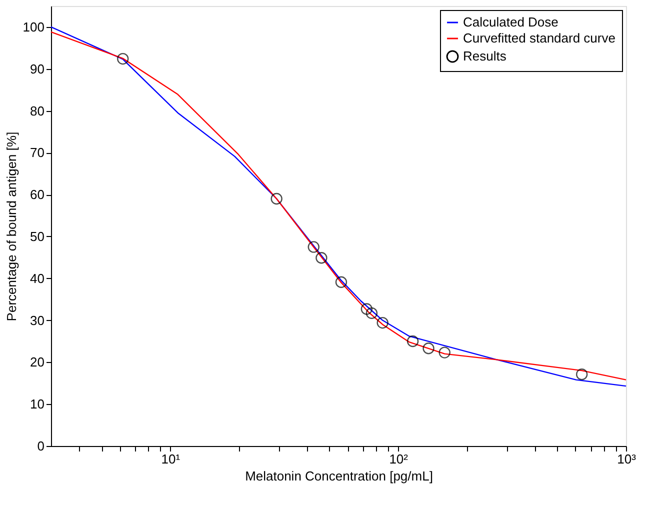 This screenshot has height=517, width=654. Describe the element at coordinates (399, 459) in the screenshot. I see `x-tick-label: 10²` at that location.